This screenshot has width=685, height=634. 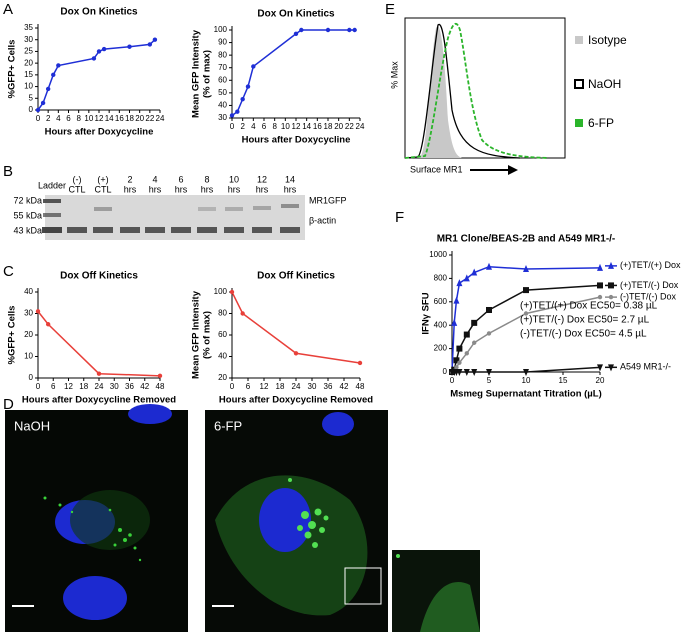 What do you see at coordinates (149, 118) in the screenshot?
I see `x-tick-label: 22` at bounding box center [149, 118].